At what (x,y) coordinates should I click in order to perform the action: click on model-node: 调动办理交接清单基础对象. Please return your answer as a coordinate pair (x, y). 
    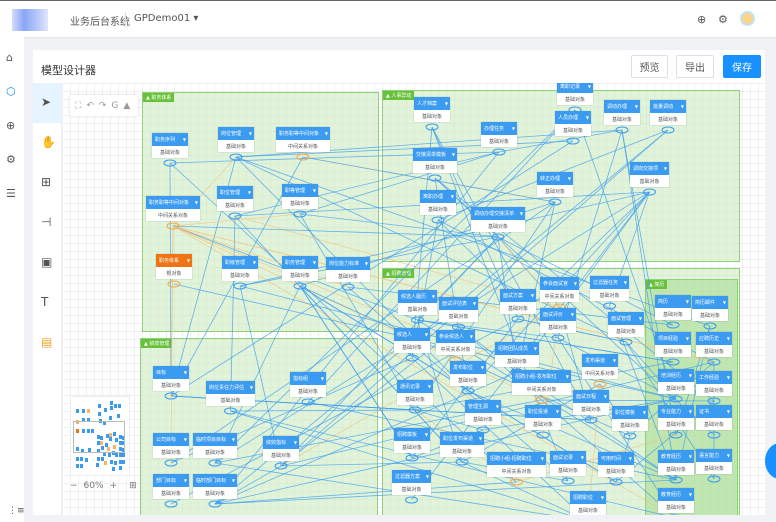
    Looking at the image, I should click on (498, 219).